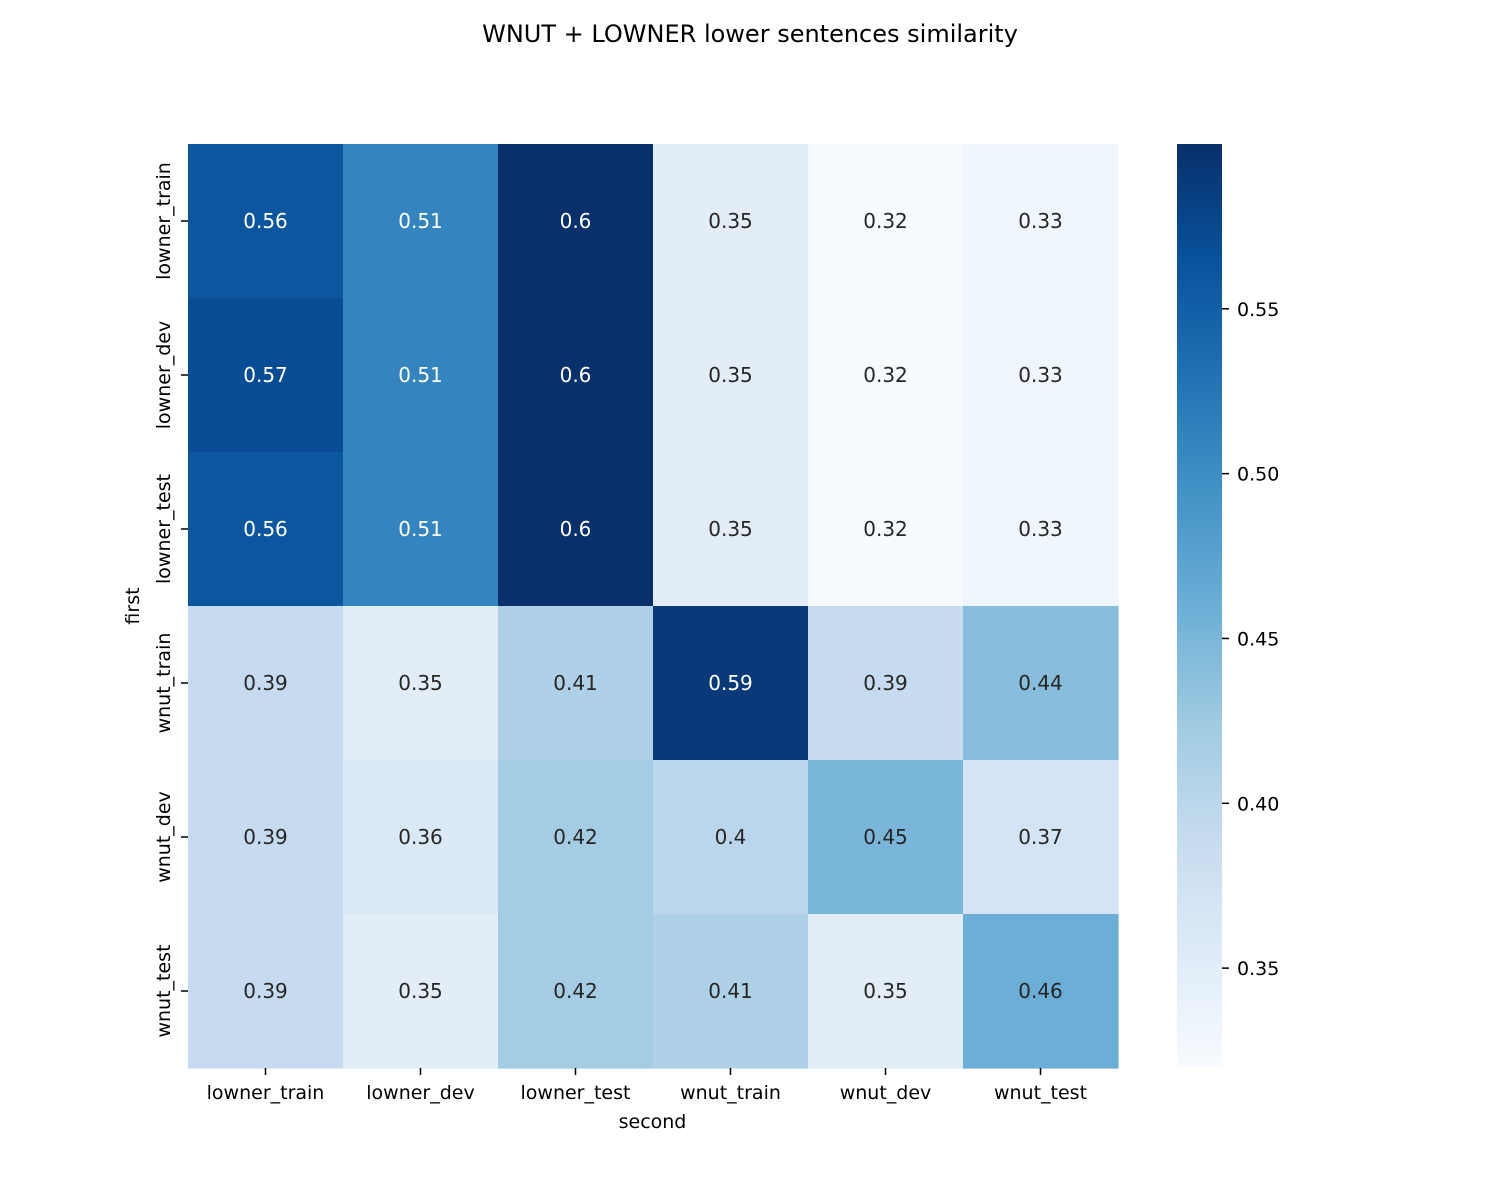  I want to click on heatmap-cell-lowner-dev-lowner-dev, so click(421, 375).